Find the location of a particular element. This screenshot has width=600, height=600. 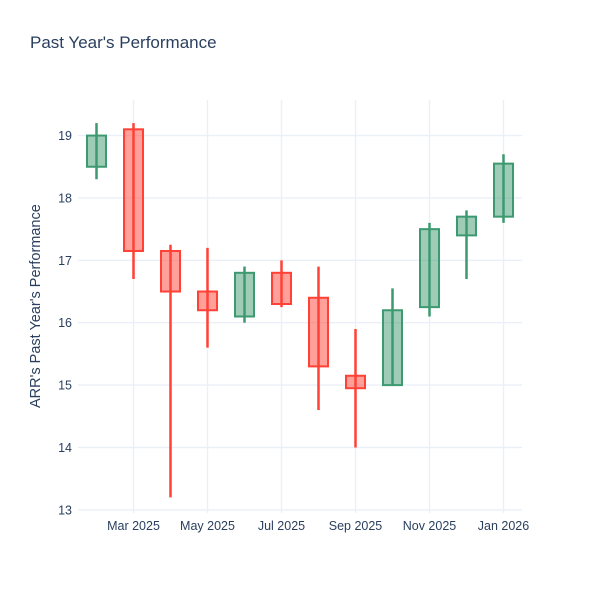

candle-may-2025 is located at coordinates (207, 297).